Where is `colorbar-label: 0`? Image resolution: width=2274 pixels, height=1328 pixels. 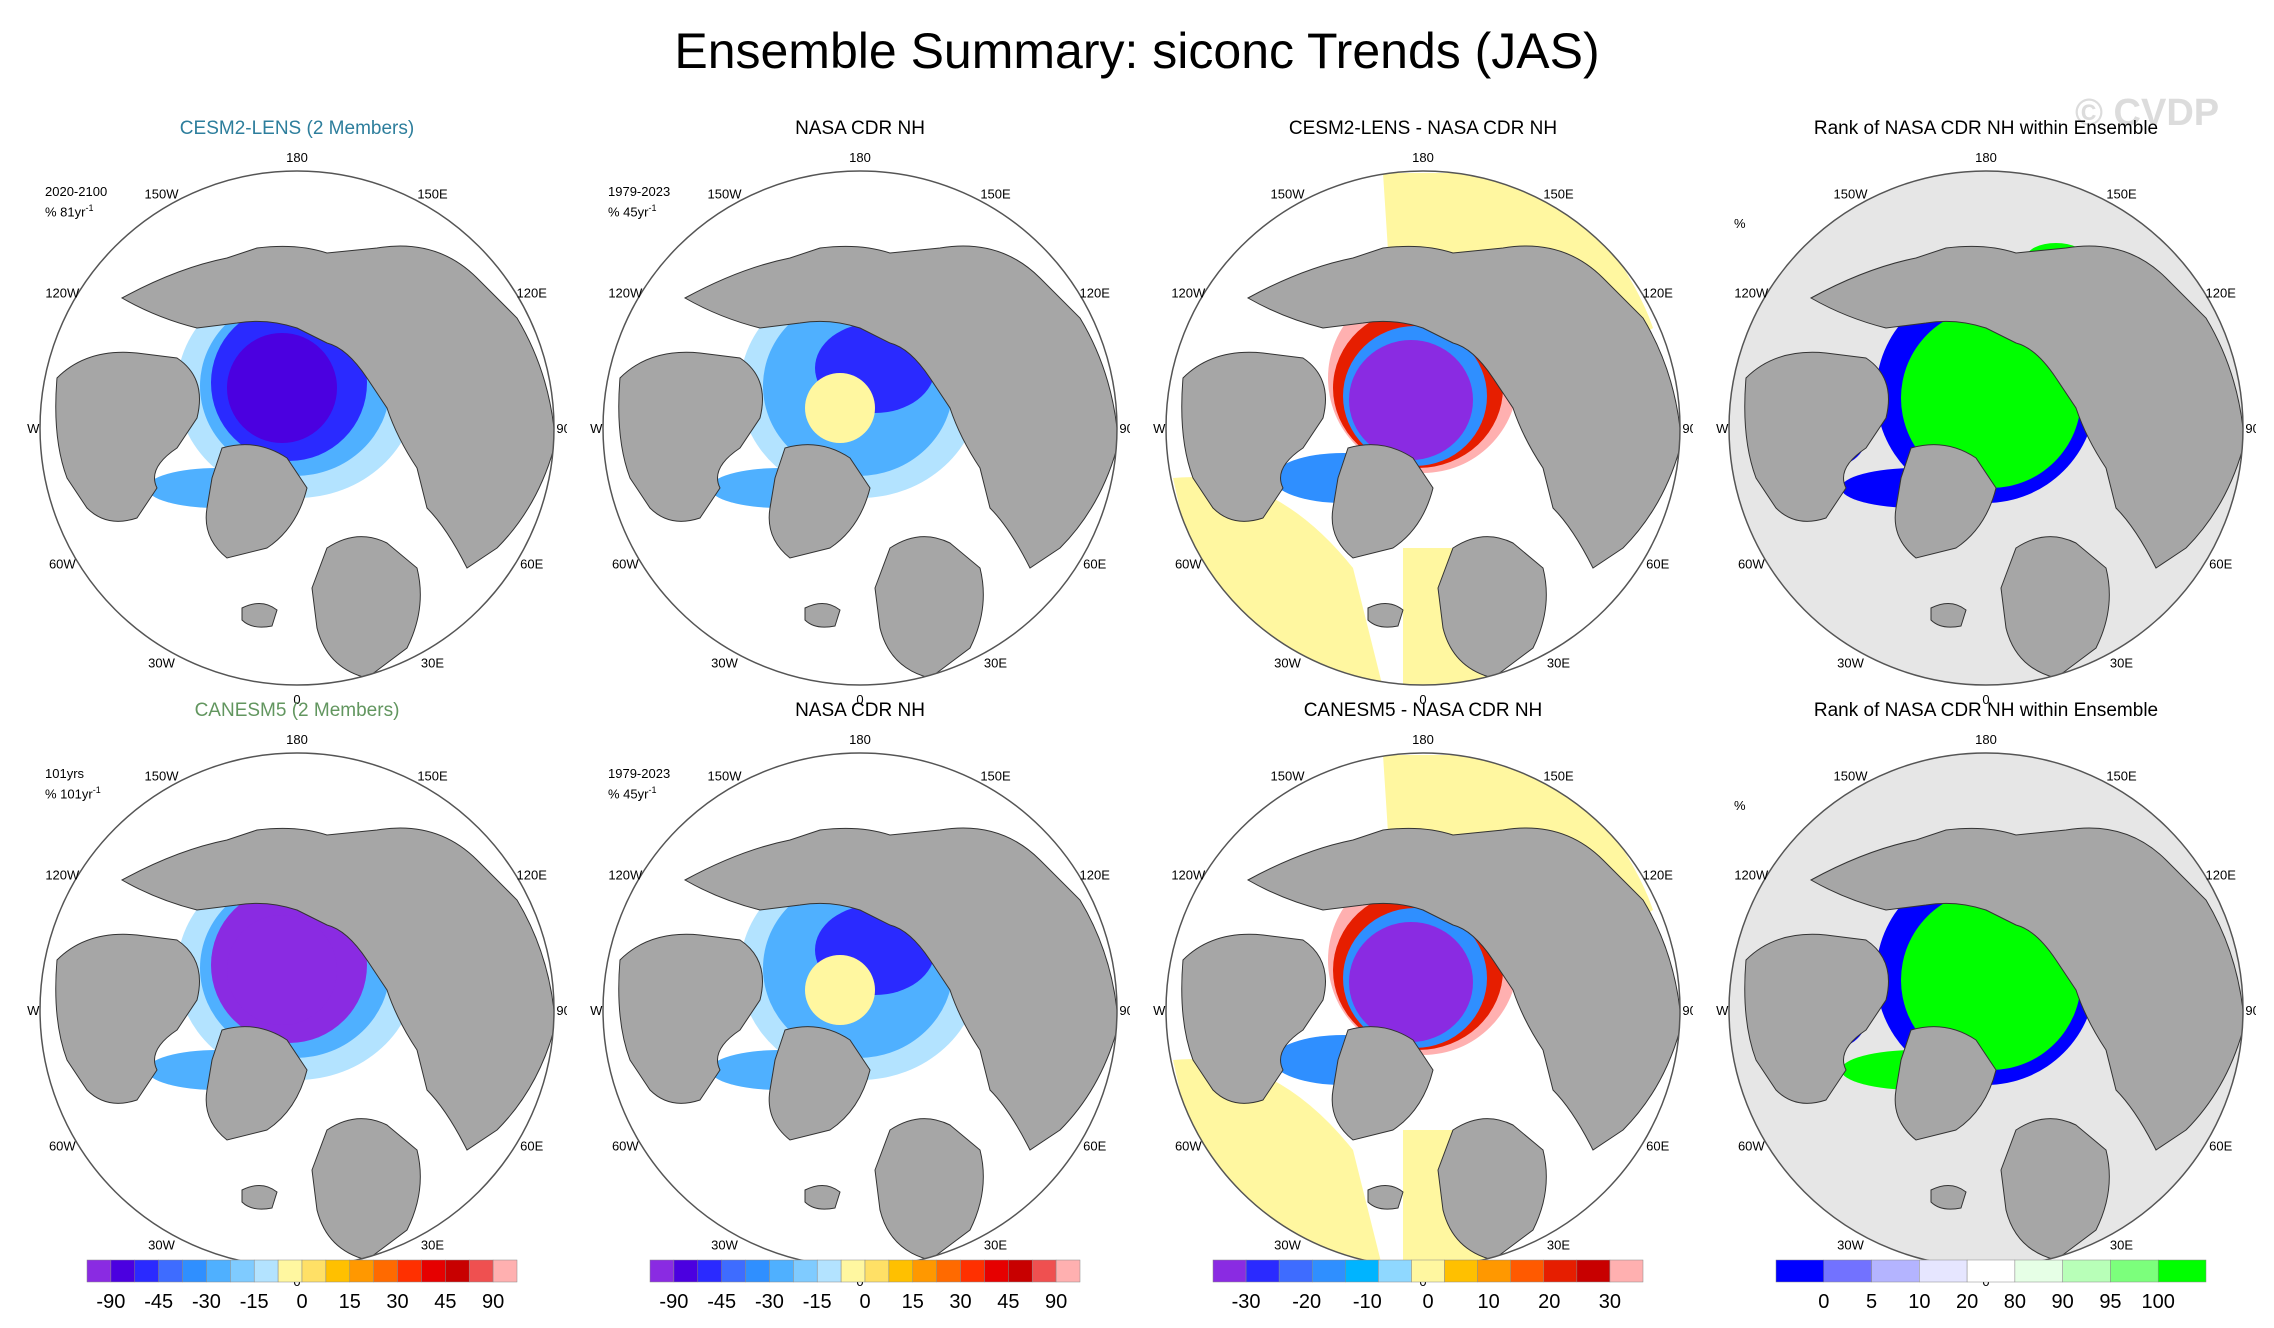 colorbar-label: 0 is located at coordinates (301, 1302).